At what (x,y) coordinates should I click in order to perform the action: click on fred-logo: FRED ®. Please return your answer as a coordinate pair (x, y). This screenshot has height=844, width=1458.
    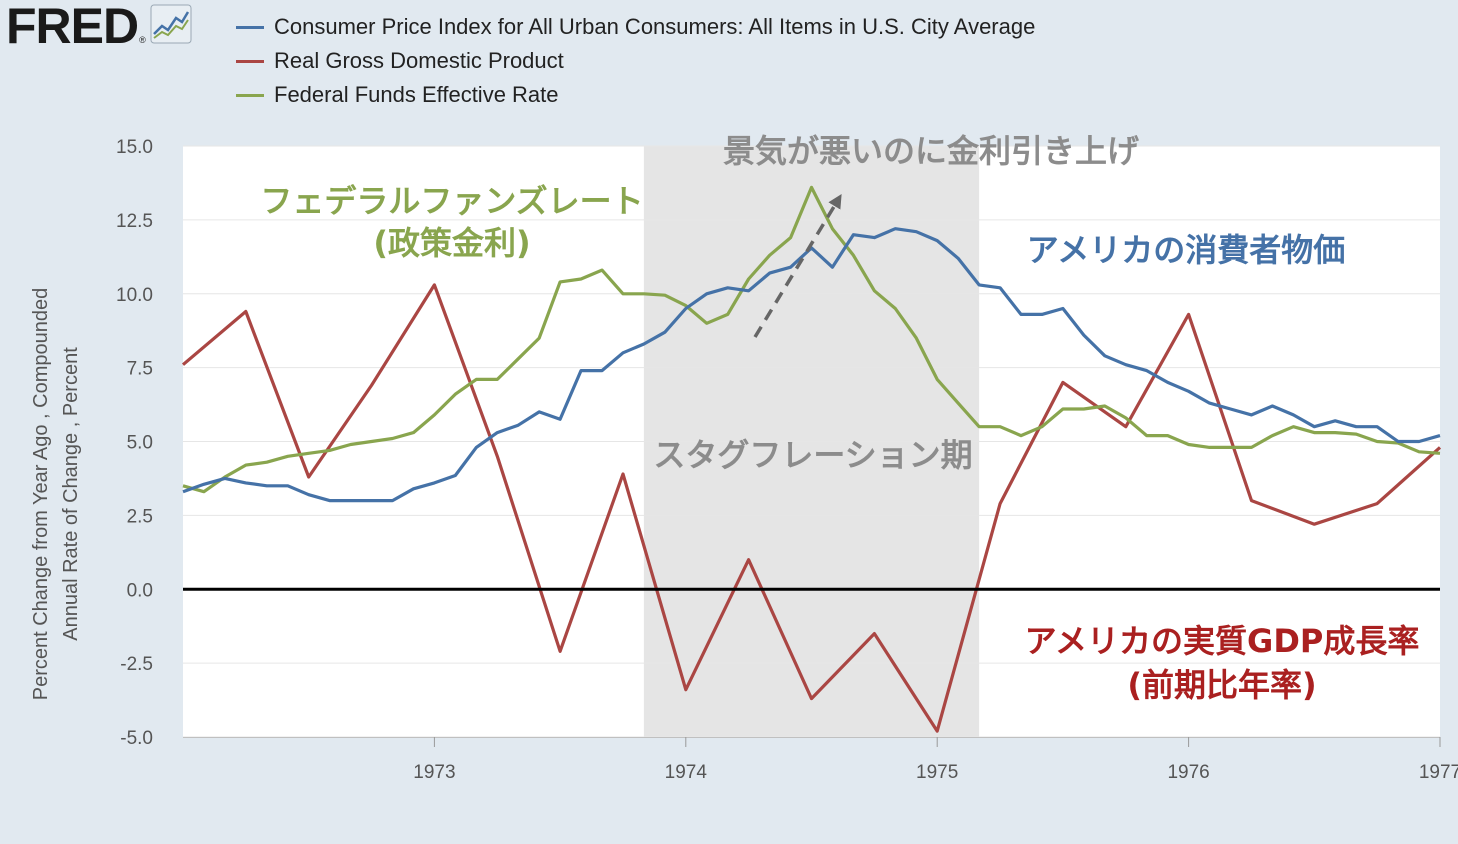
    Looking at the image, I should click on (99, 27).